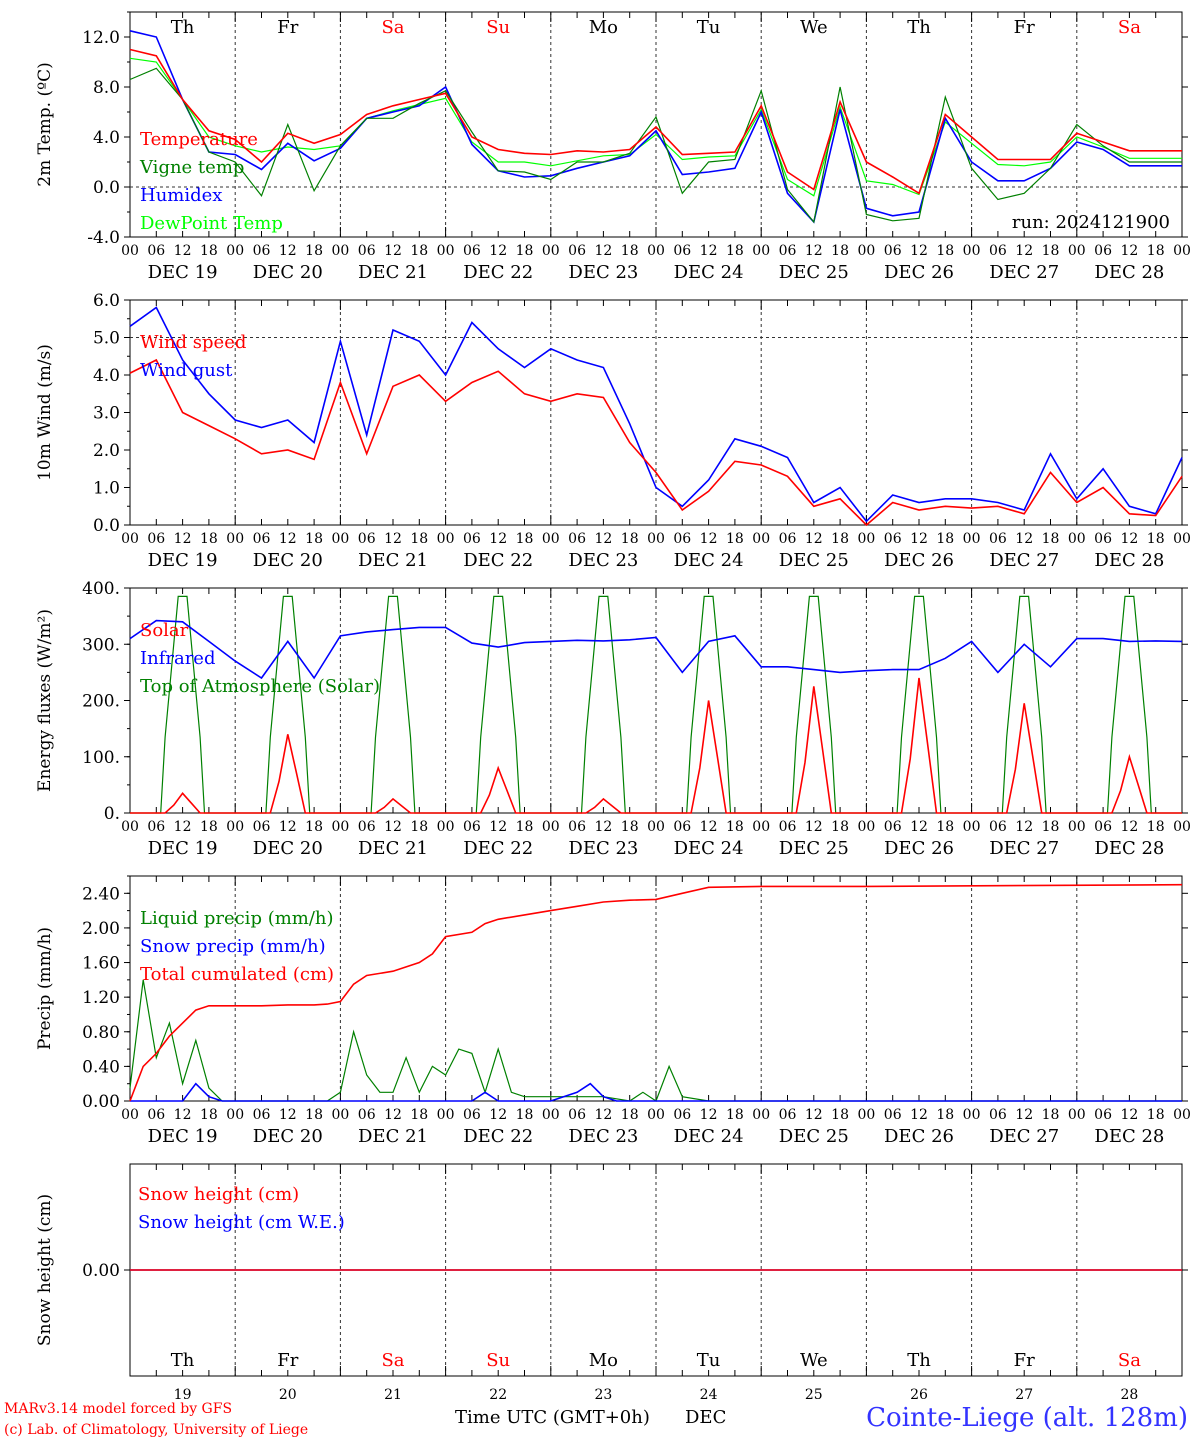 This screenshot has width=1194, height=1440. I want to click on legend-entry: Snow height (cm), so click(218, 1194).